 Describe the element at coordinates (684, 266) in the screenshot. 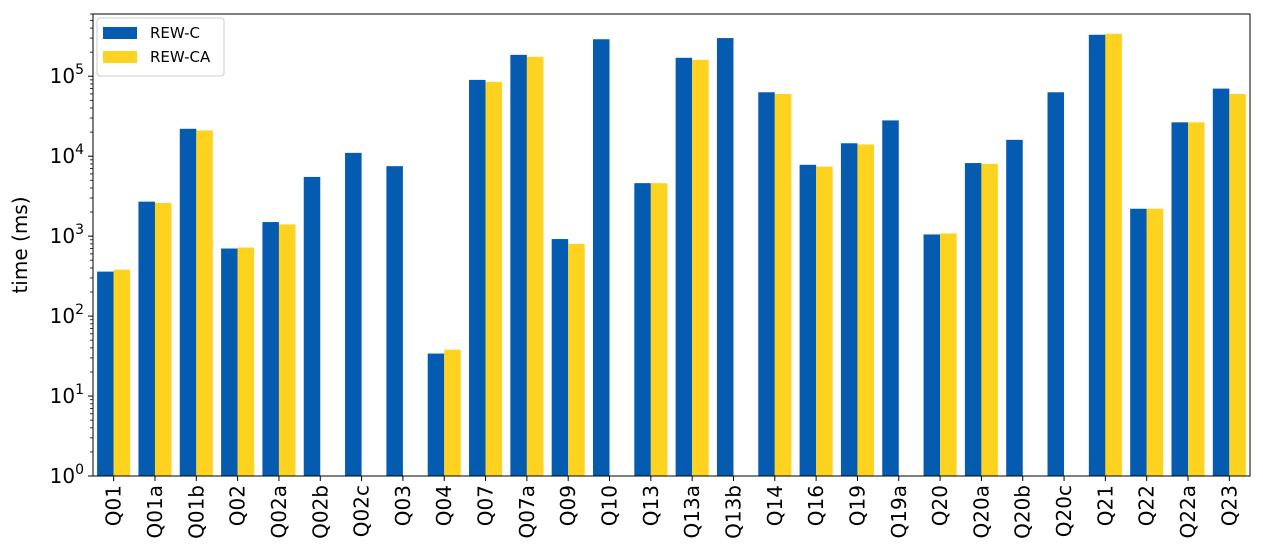

I see `bar-rew-c-q13a` at that location.